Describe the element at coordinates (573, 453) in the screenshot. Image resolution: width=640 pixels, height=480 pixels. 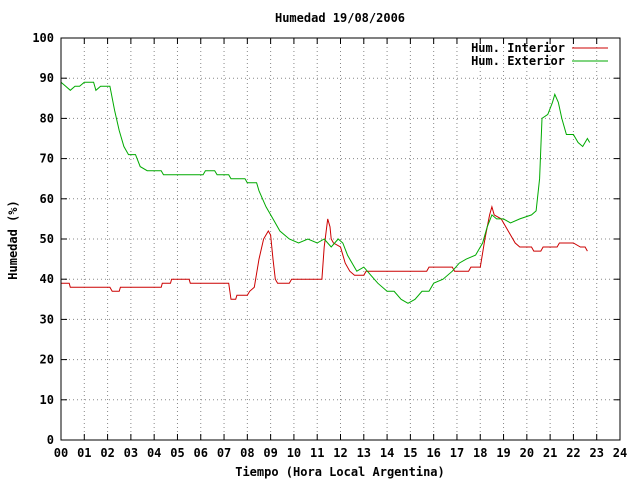
I see `x-tick-label: 22` at that location.